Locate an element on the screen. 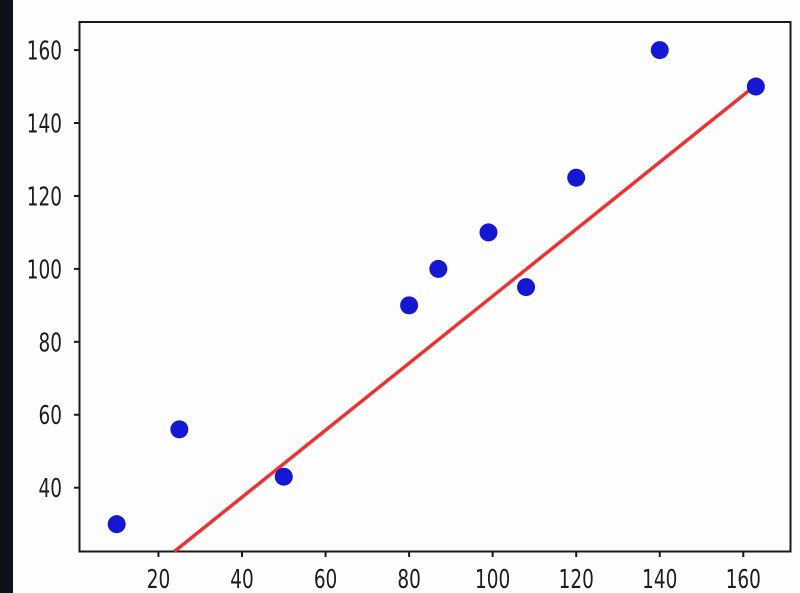 Image resolution: width=800 pixels, height=593 pixels. y-tick-label: 140 is located at coordinates (44, 124).